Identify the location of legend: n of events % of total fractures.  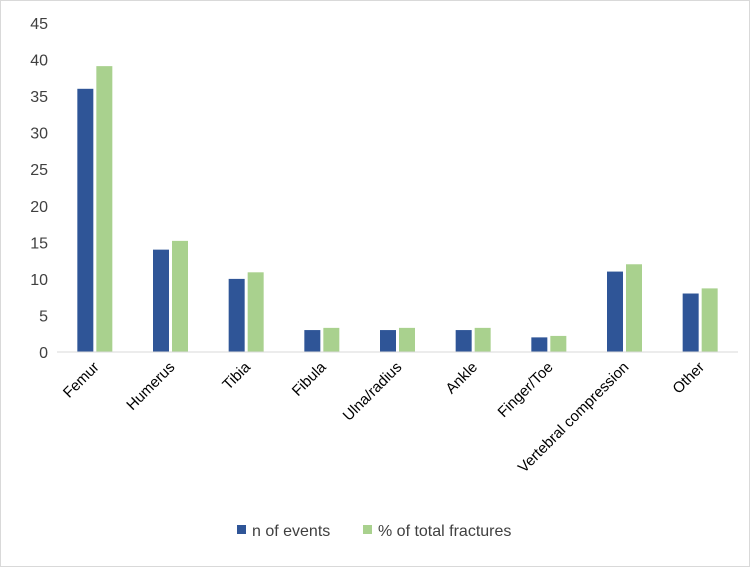
(374, 531).